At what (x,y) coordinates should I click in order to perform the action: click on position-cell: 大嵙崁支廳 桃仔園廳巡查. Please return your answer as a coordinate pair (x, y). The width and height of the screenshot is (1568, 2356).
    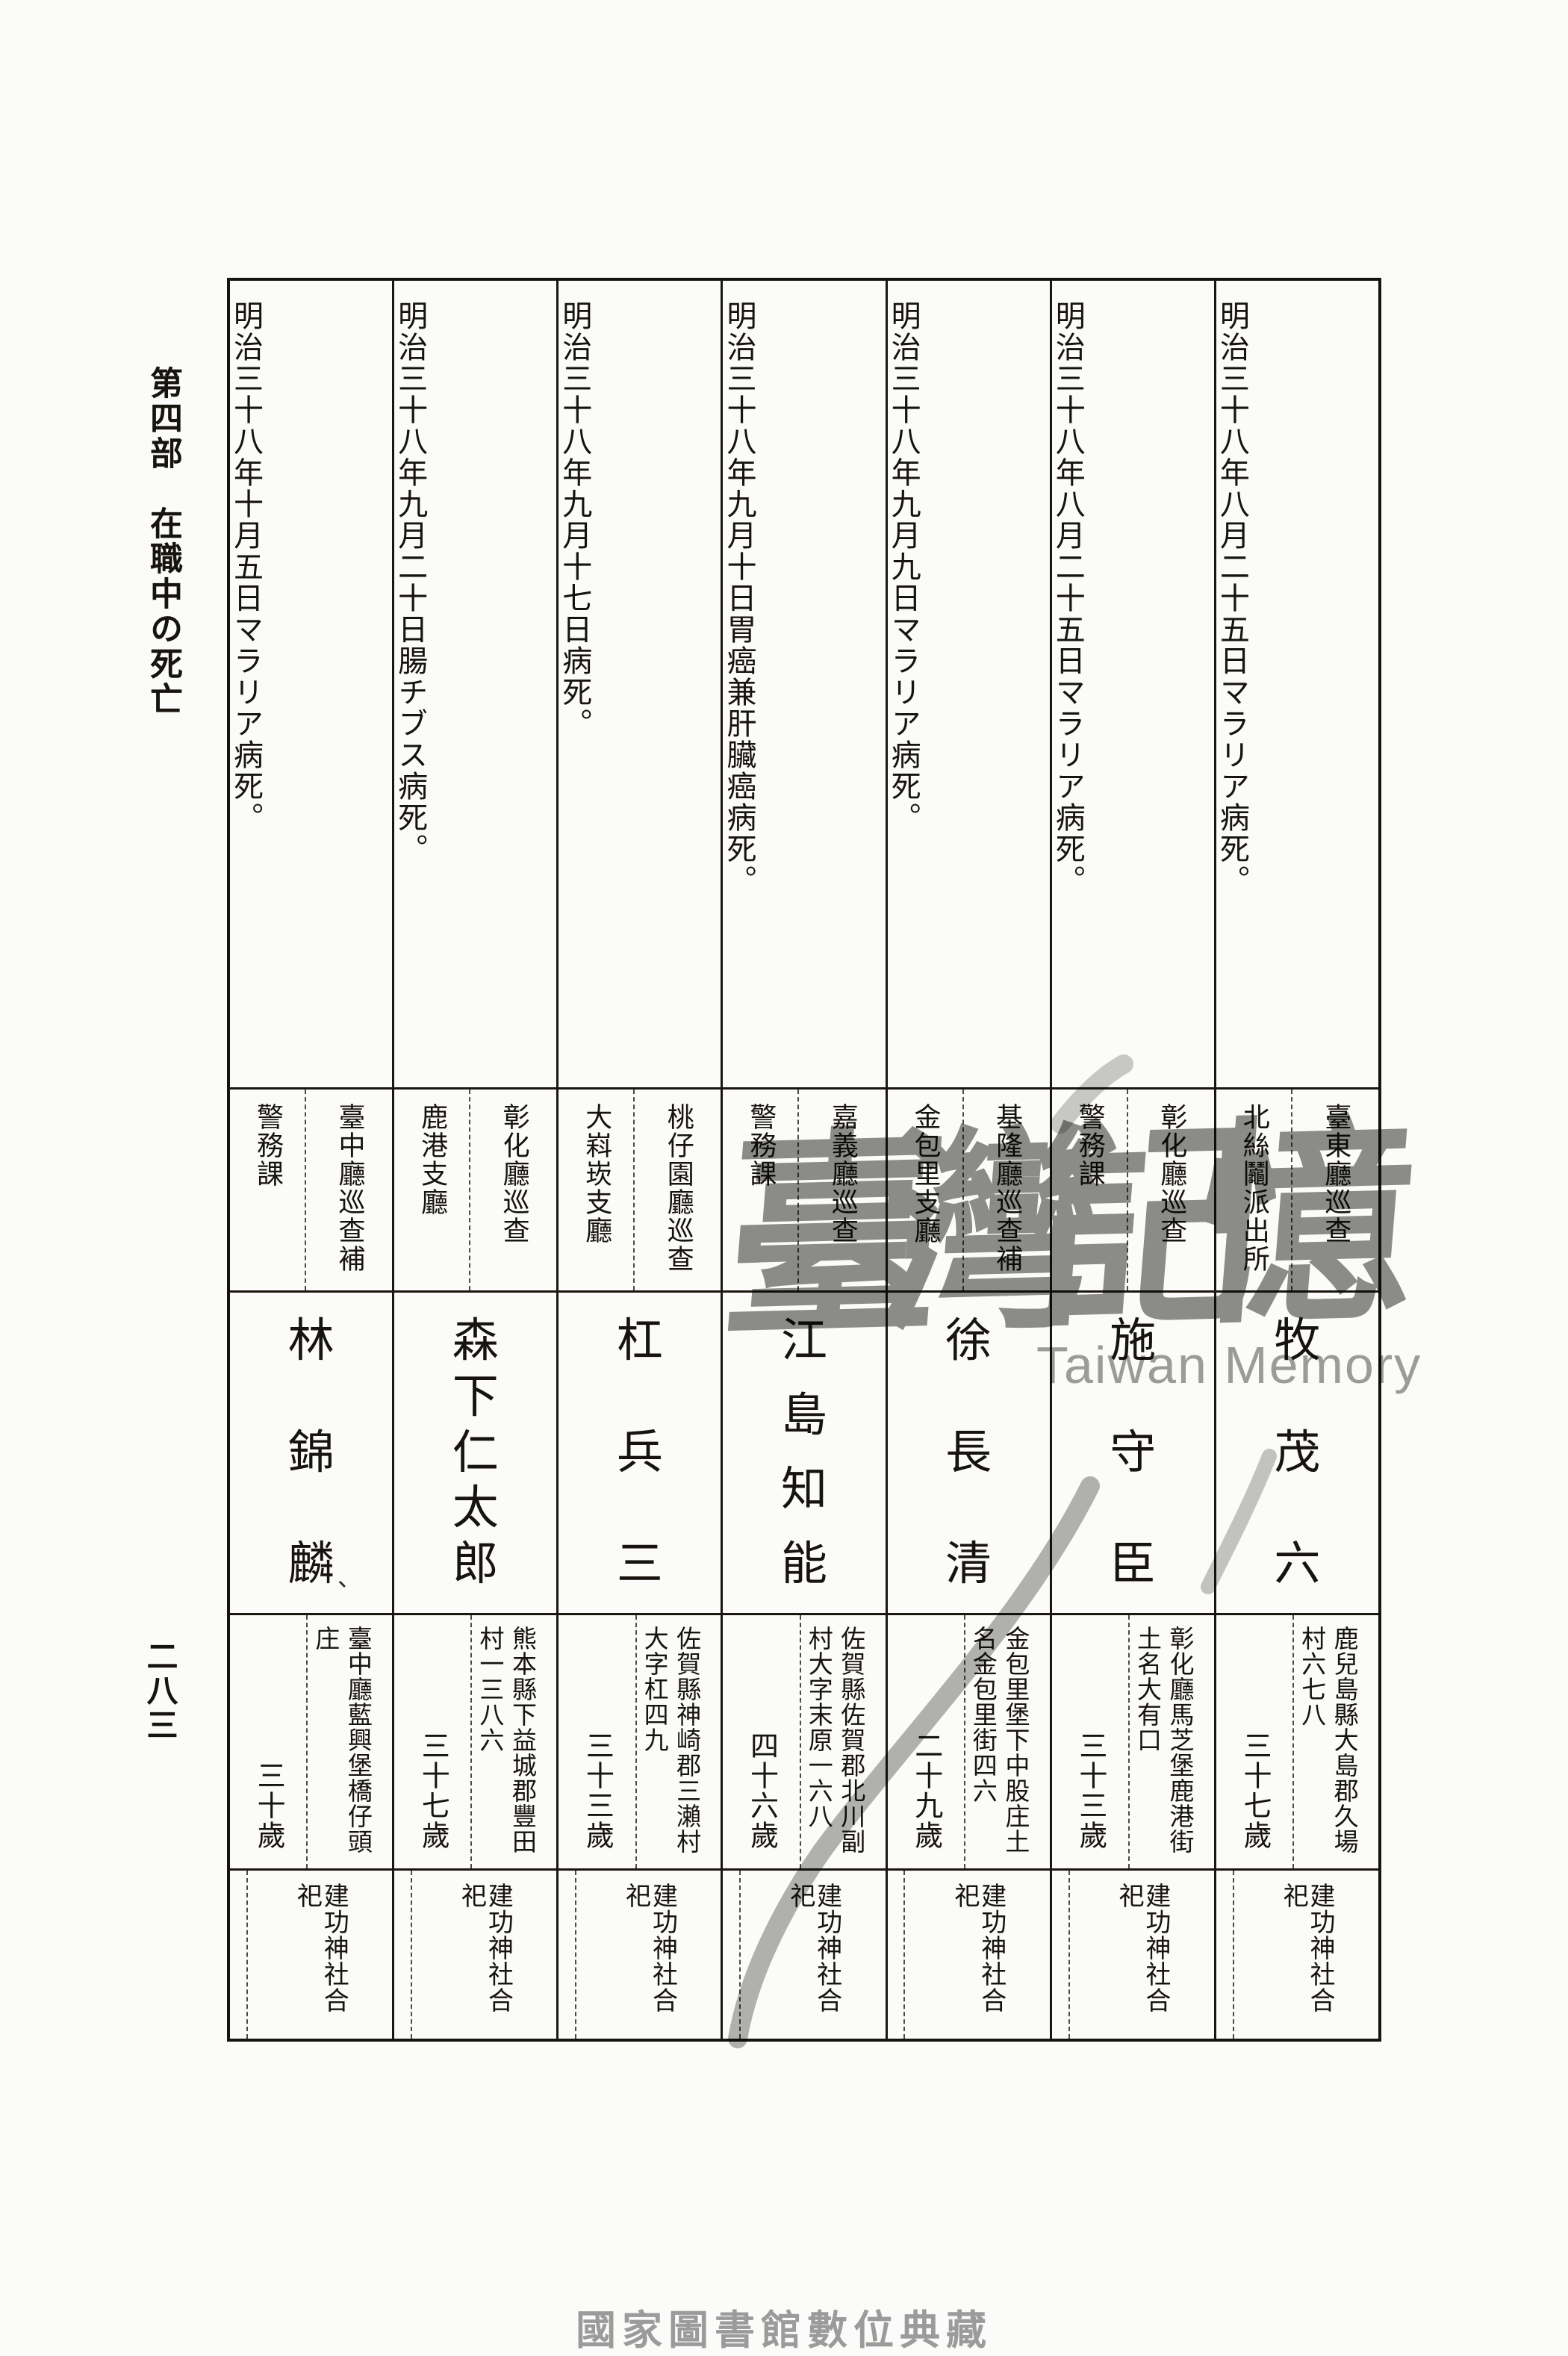
    Looking at the image, I should click on (640, 1188).